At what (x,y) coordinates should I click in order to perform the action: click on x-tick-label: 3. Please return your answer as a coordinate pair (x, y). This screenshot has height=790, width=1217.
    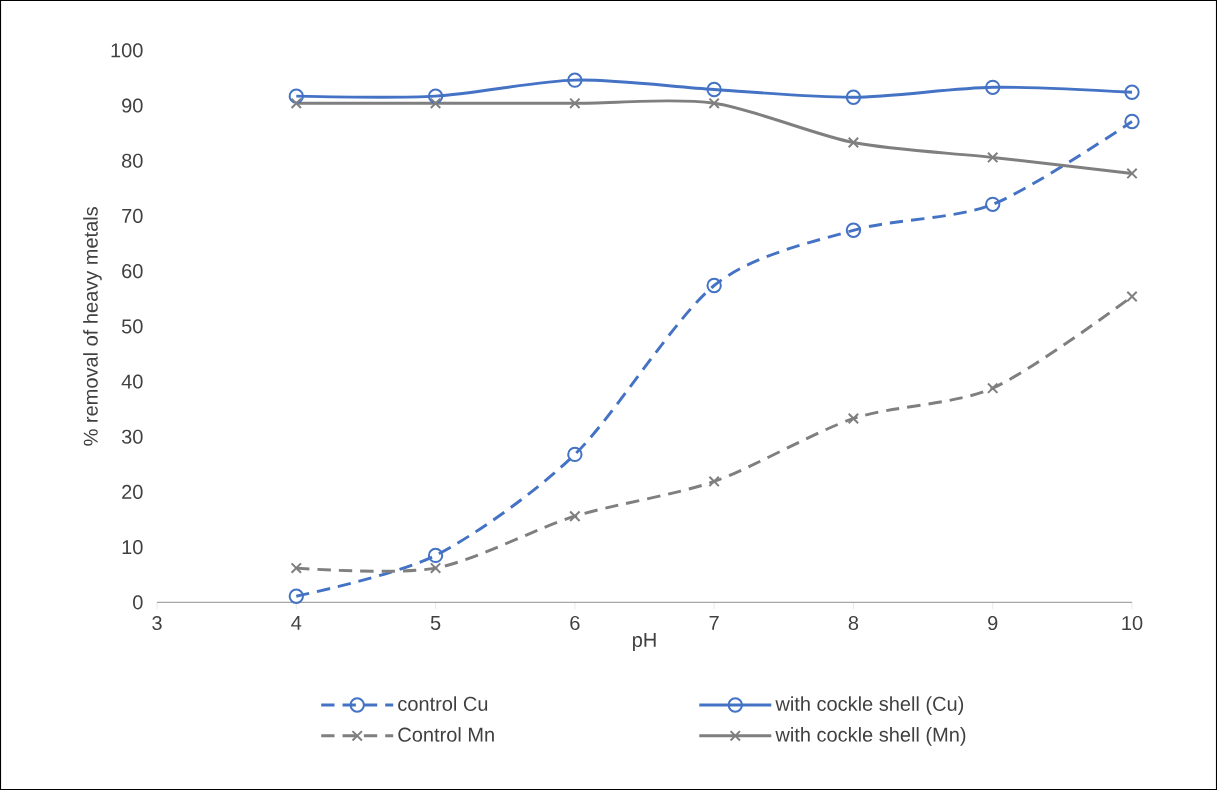
    Looking at the image, I should click on (157, 623).